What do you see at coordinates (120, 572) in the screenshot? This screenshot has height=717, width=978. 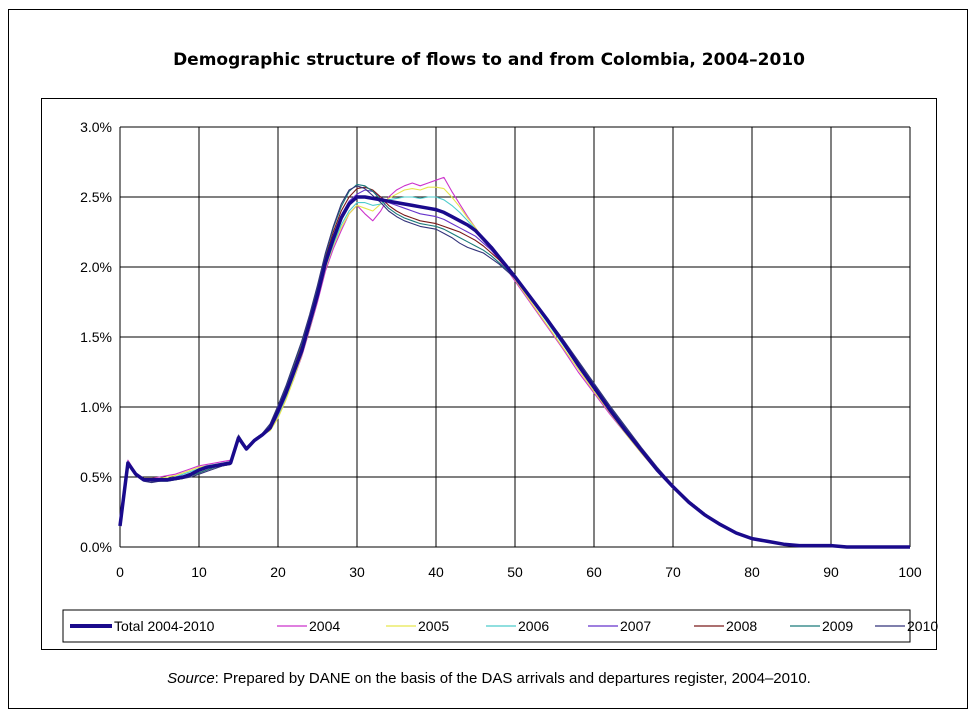 I see `x-tick-label: 0` at bounding box center [120, 572].